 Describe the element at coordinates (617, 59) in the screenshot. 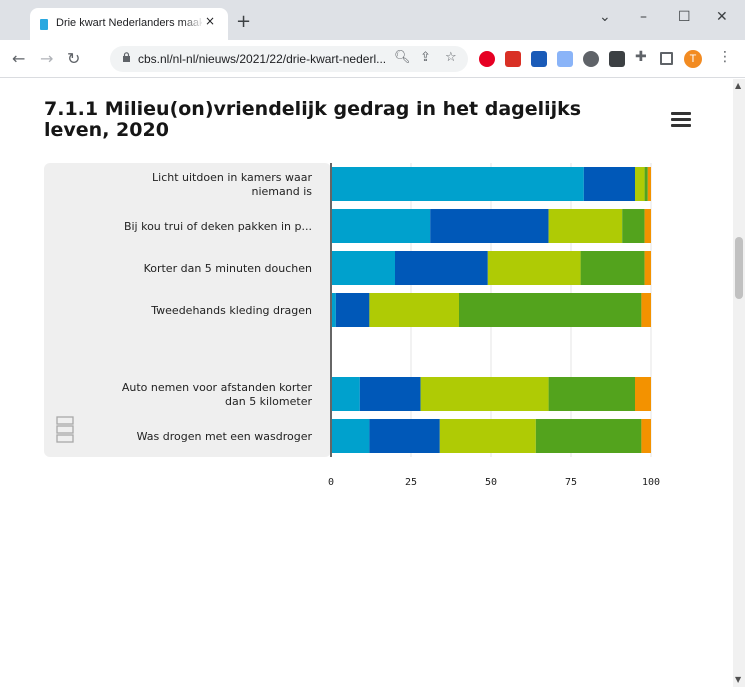

I see `extension-new-icon` at that location.